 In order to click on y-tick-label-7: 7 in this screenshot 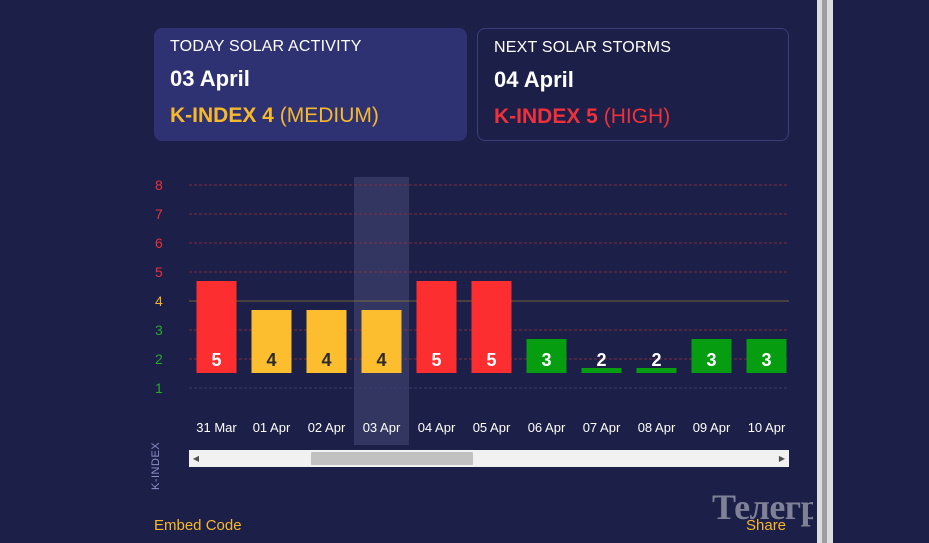, I will do `click(159, 214)`.